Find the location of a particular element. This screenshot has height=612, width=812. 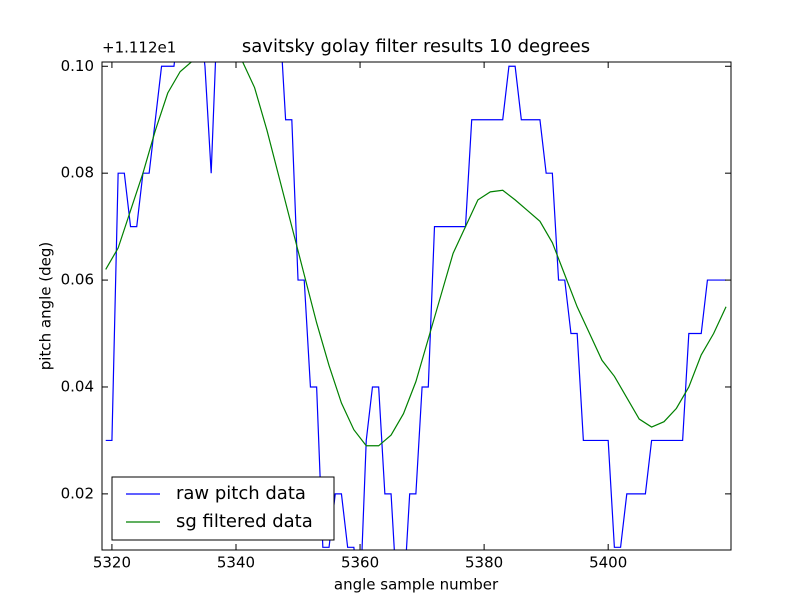

y-tick-label: 0.02 is located at coordinates (77, 493).